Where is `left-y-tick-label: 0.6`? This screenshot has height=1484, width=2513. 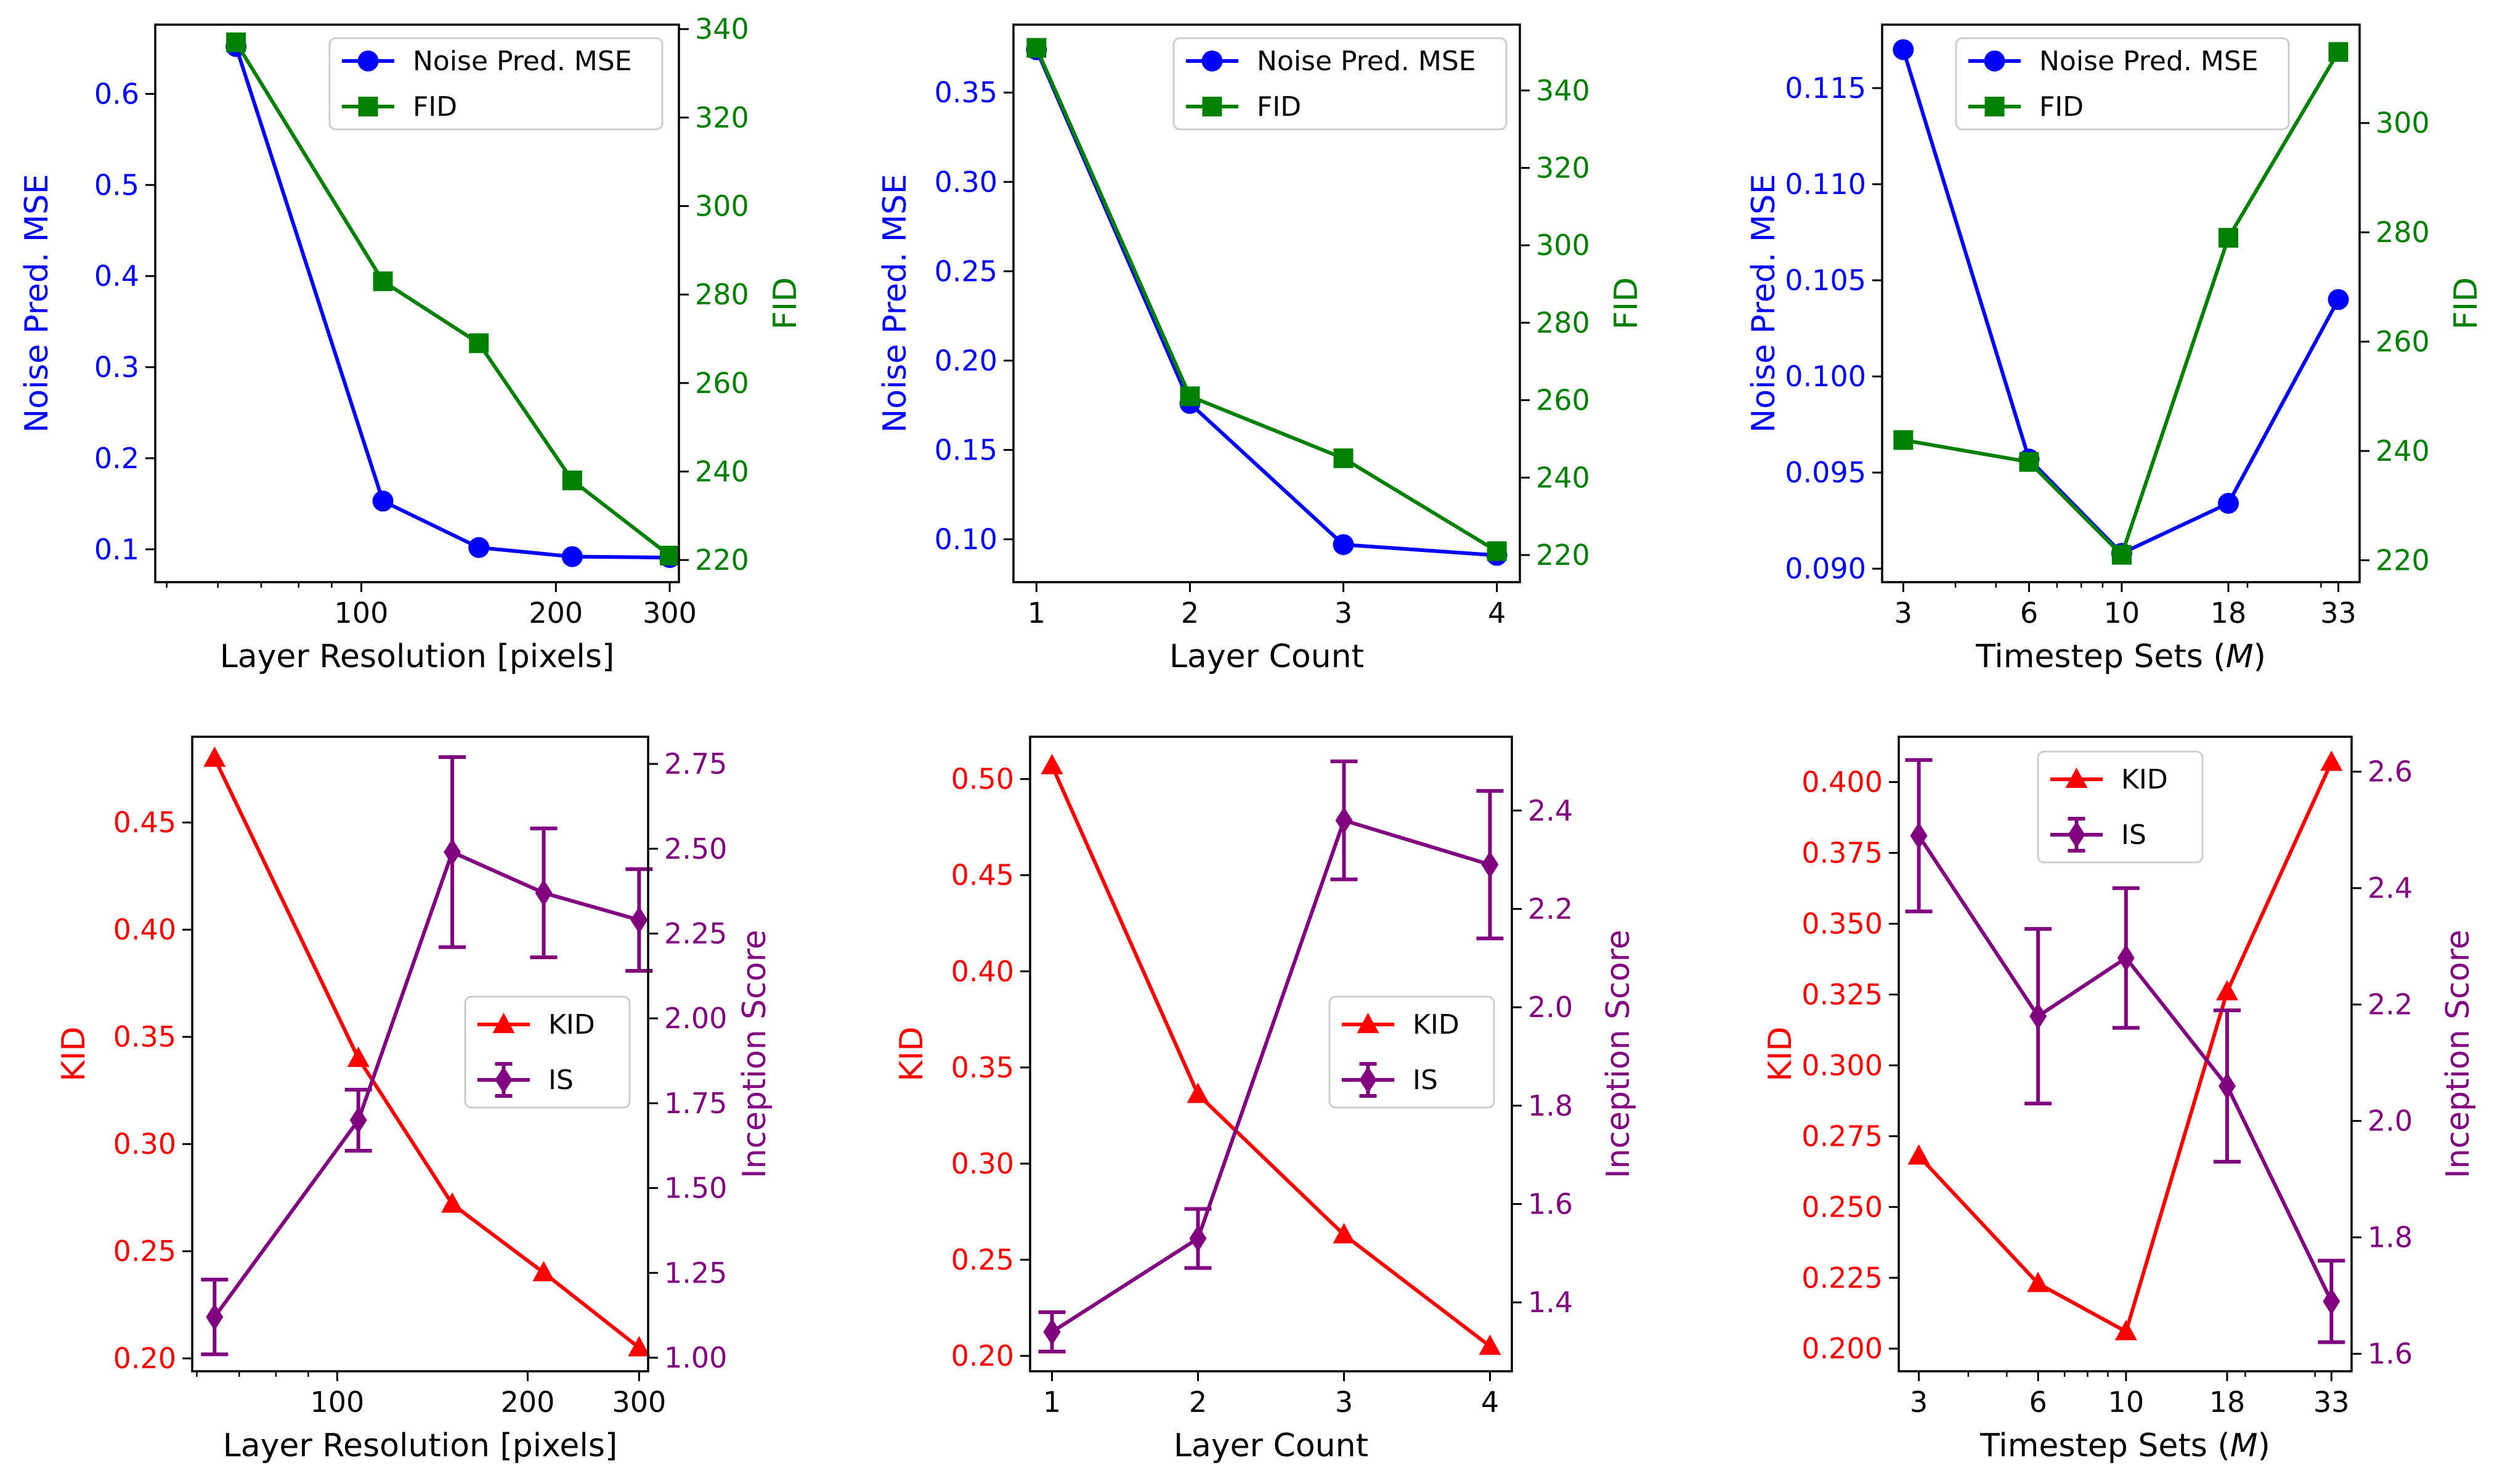
left-y-tick-label: 0.6 is located at coordinates (116, 93).